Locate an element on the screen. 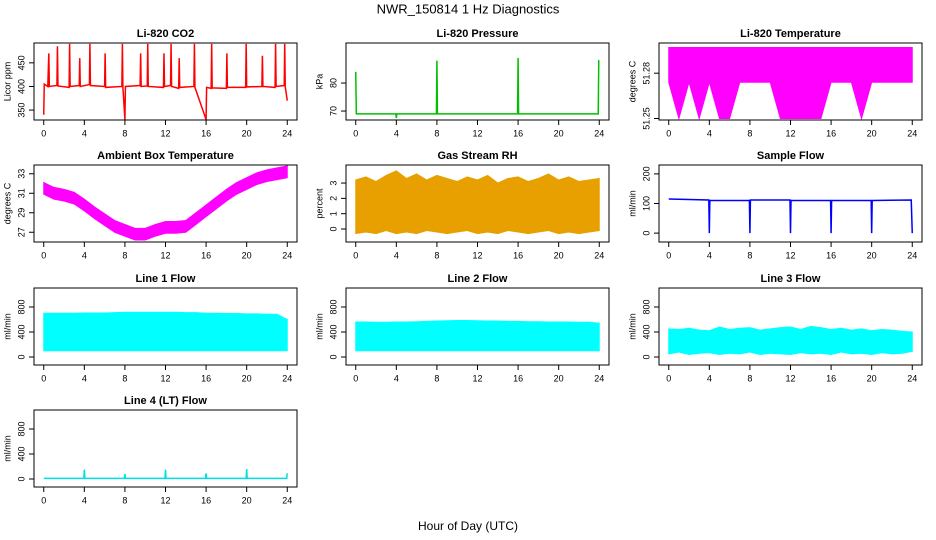 This screenshot has width=936, height=540. y-tick-label: 31 is located at coordinates (21, 193).